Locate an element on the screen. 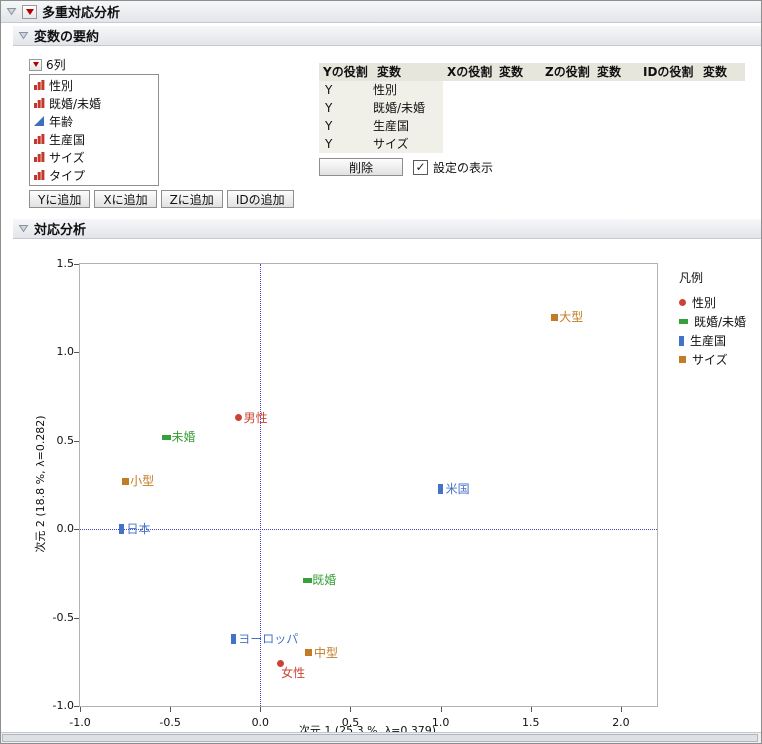 Image resolution: width=762 pixels, height=744 pixels. point-label-中型: 中型 is located at coordinates (325, 652).